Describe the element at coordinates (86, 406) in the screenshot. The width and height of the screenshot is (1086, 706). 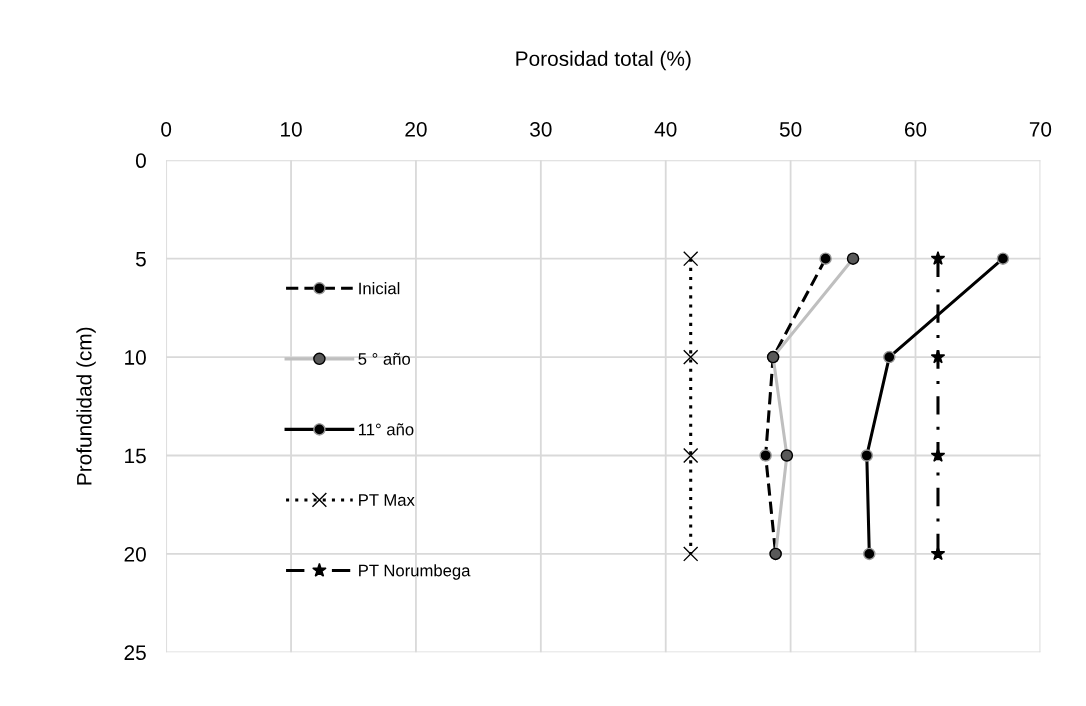
I see `y-axis-title: Profundidad (cm)` at that location.